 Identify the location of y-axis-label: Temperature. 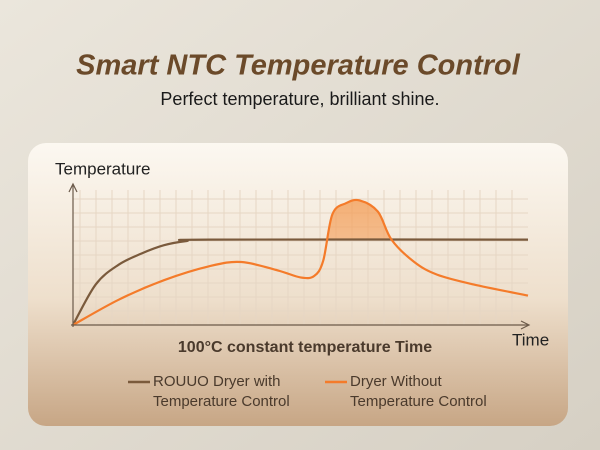
(102, 168).